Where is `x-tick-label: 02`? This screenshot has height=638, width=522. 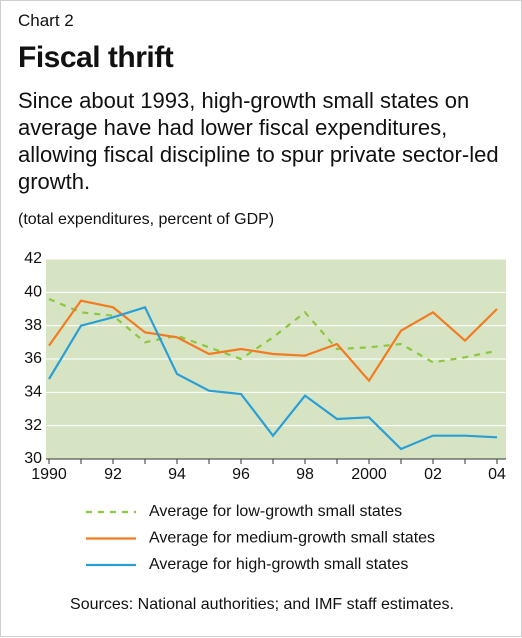 x-tick-label: 02 is located at coordinates (433, 474).